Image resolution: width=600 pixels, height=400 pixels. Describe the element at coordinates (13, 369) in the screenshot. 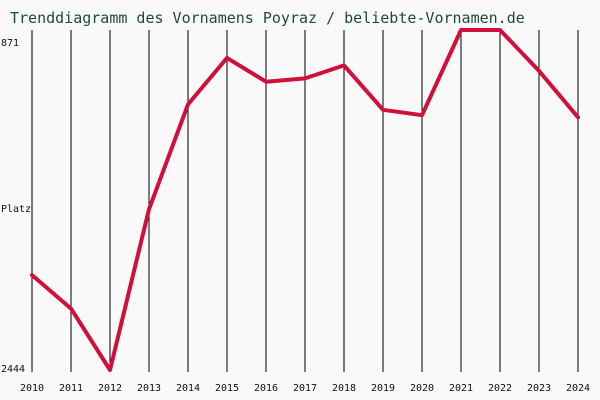

I see `y-tick-bottom: 2444` at that location.